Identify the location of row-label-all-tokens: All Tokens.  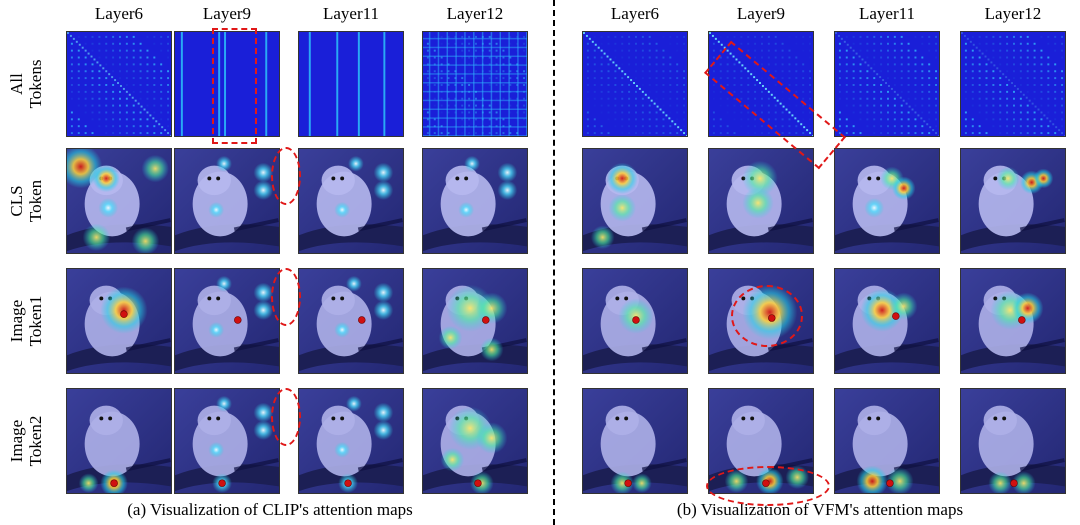
(26, 84).